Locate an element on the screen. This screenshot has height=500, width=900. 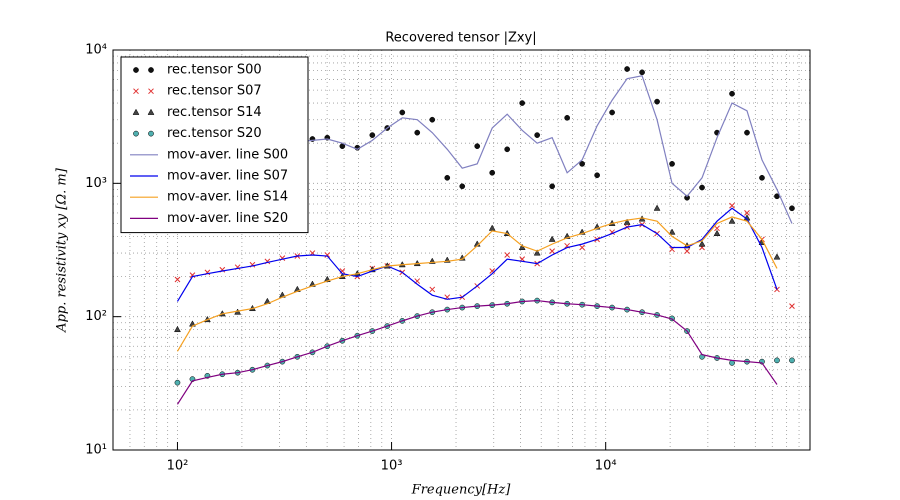
chart-title: Recovered tensor |Zxy| is located at coordinates (460, 38).